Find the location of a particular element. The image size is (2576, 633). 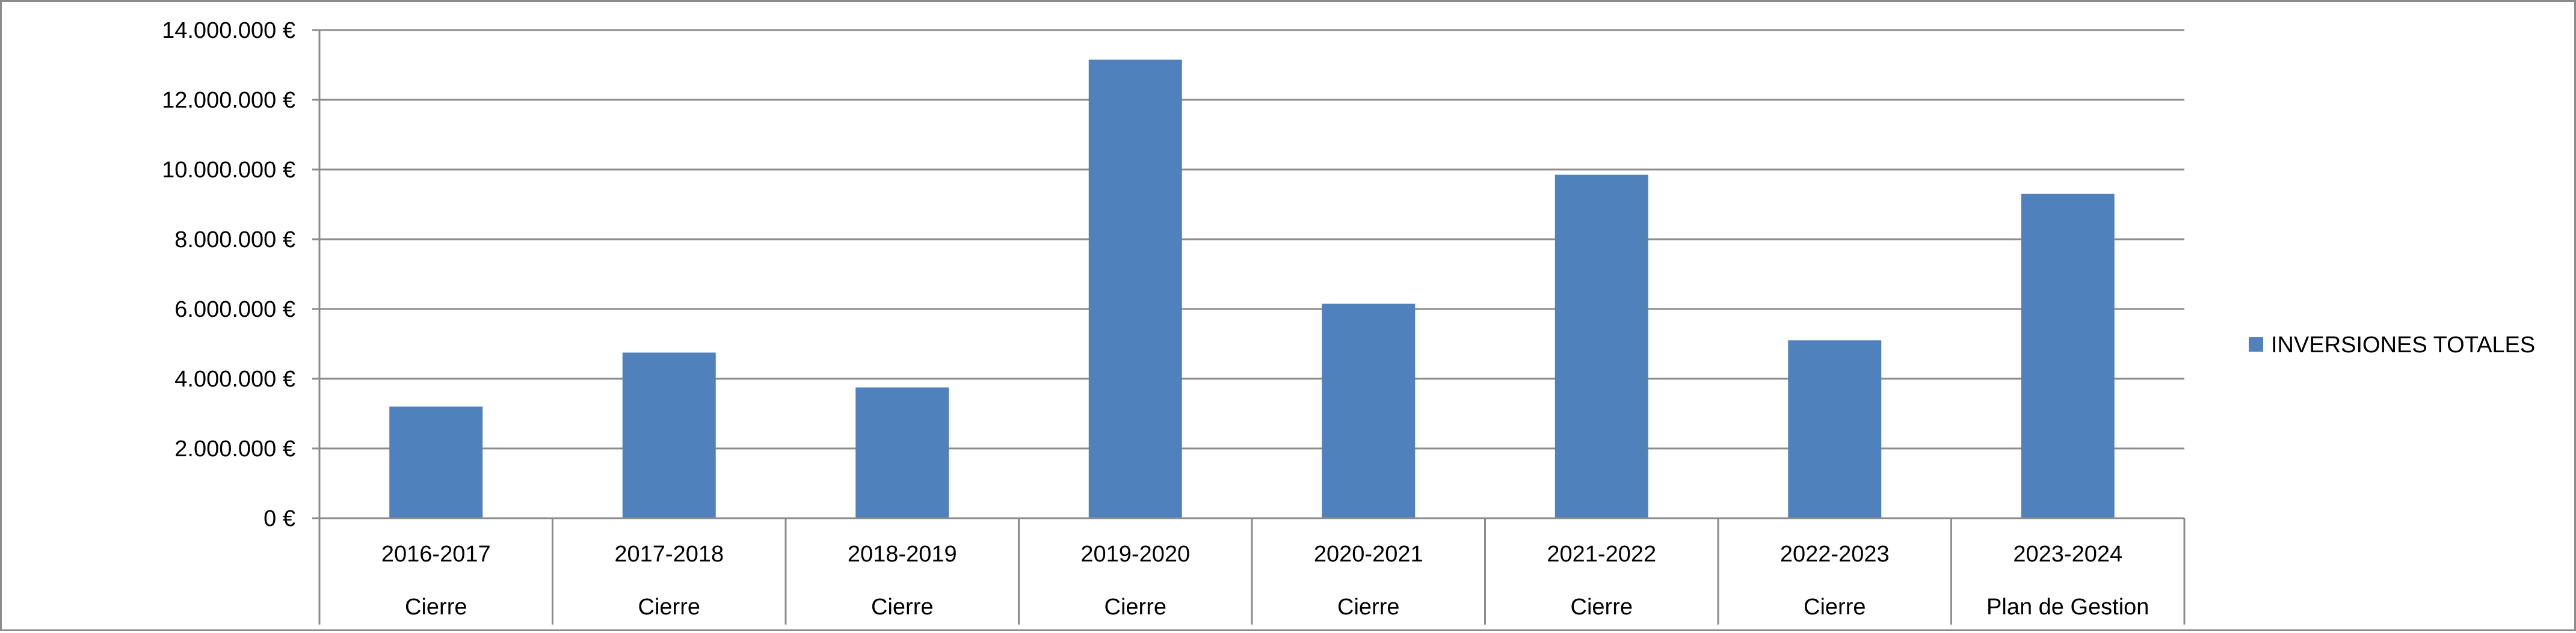

y-tick-label: 10.000.000 € is located at coordinates (228, 170).